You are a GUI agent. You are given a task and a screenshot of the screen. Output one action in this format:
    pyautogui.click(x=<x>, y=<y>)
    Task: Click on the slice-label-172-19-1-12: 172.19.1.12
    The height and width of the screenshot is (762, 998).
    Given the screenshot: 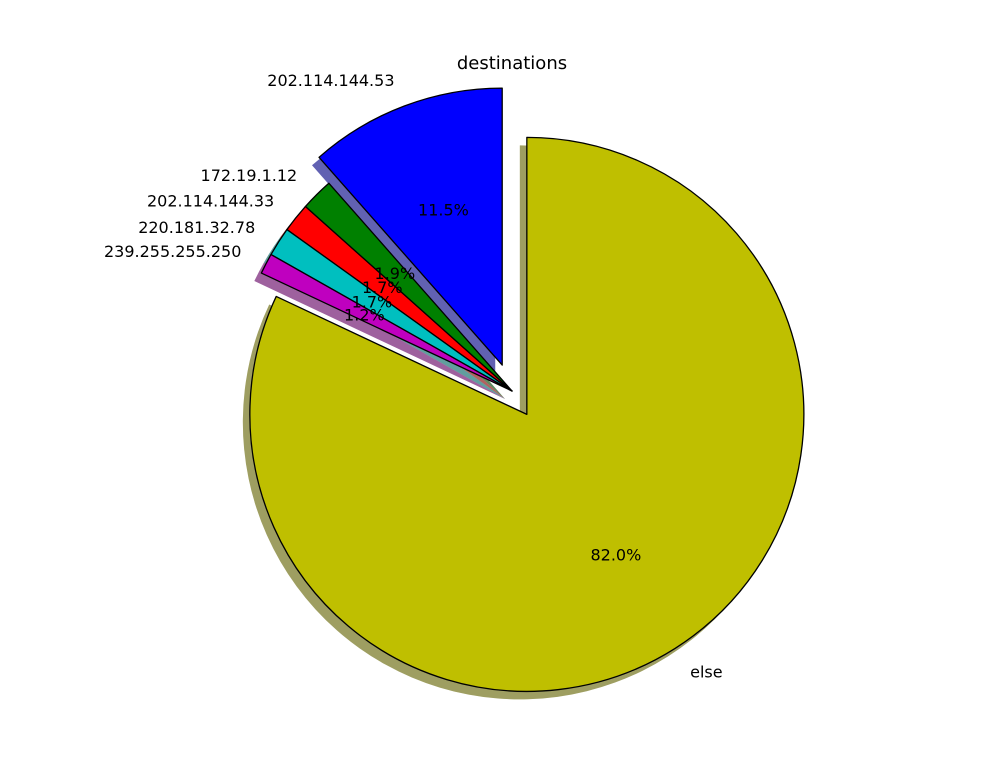 What is the action you would take?
    pyautogui.click(x=249, y=175)
    